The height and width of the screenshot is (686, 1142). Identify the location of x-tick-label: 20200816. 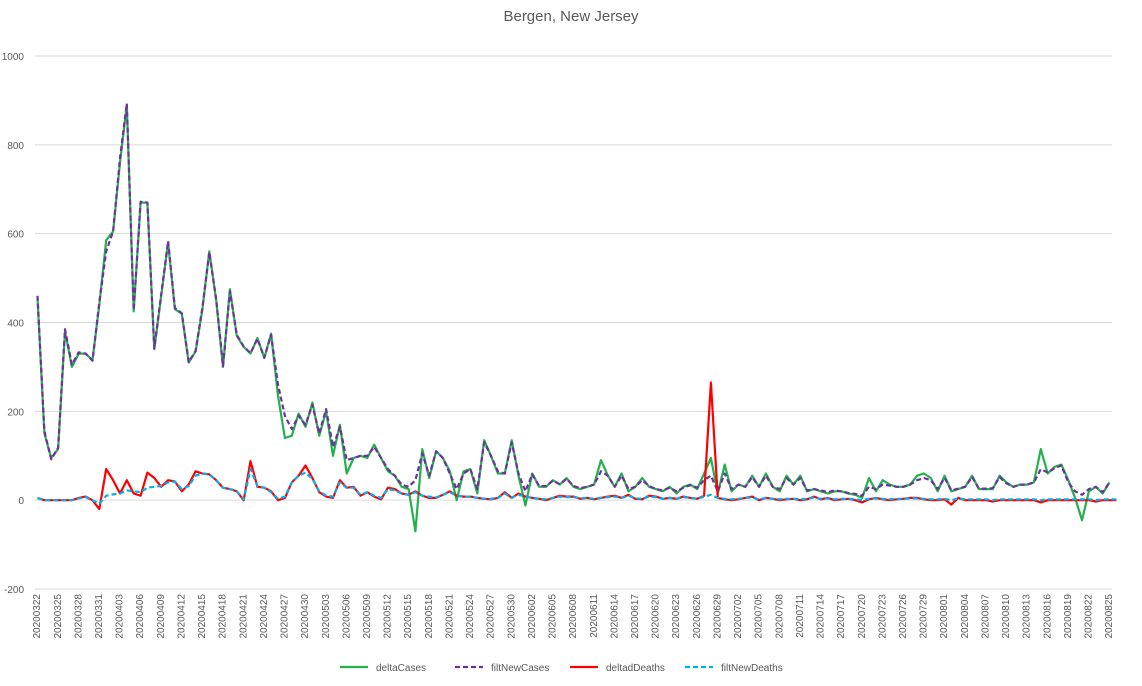
(1047, 616).